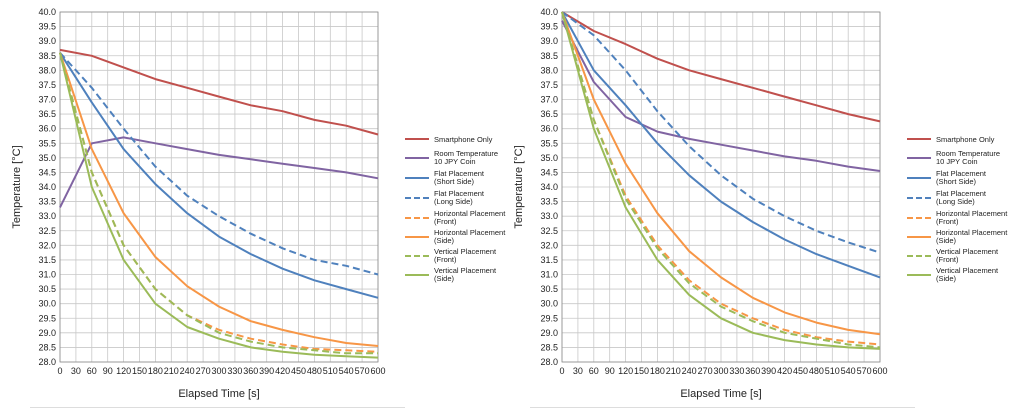 The width and height of the screenshot is (1020, 411). Describe the element at coordinates (362, 371) in the screenshot. I see `x-tick-label: 570` at that location.